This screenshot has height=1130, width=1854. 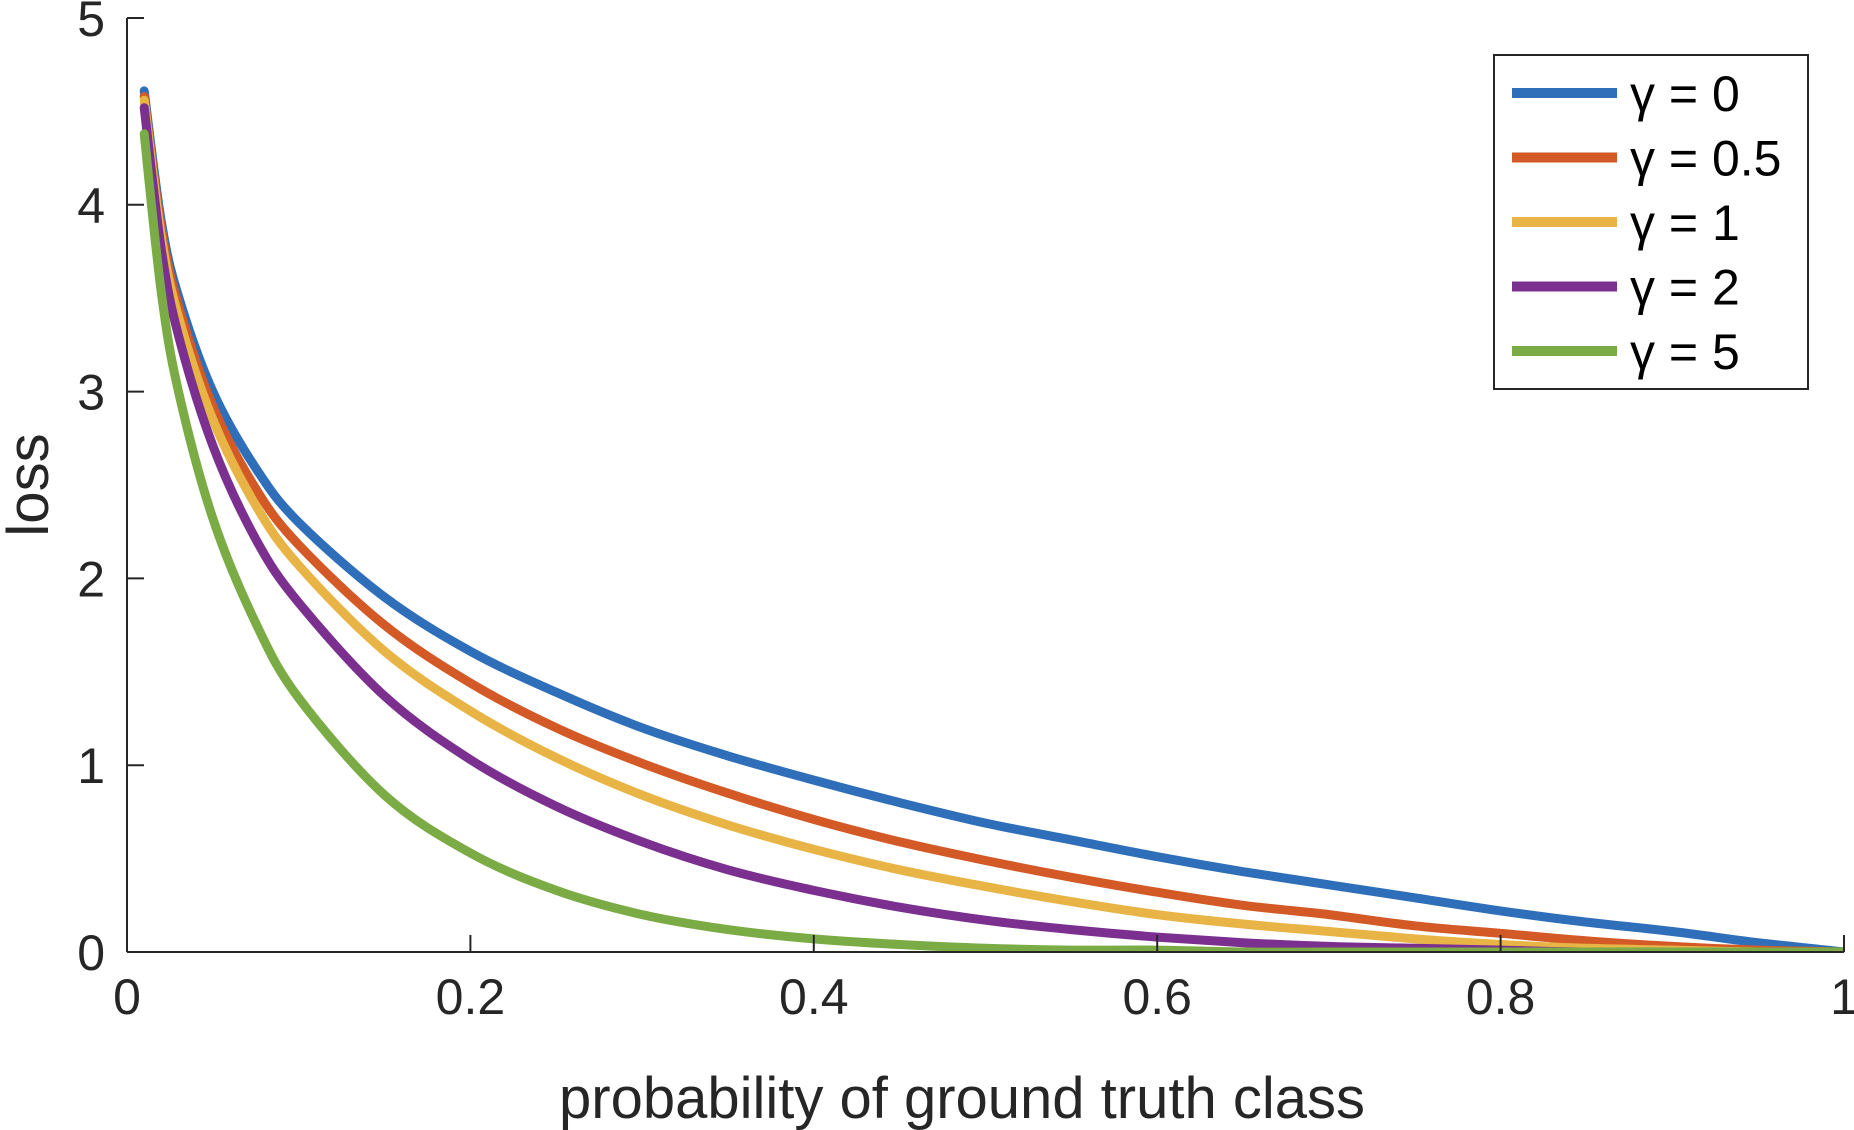 What do you see at coordinates (962, 1098) in the screenshot?
I see `x-axis-label: probability of ground truth class` at bounding box center [962, 1098].